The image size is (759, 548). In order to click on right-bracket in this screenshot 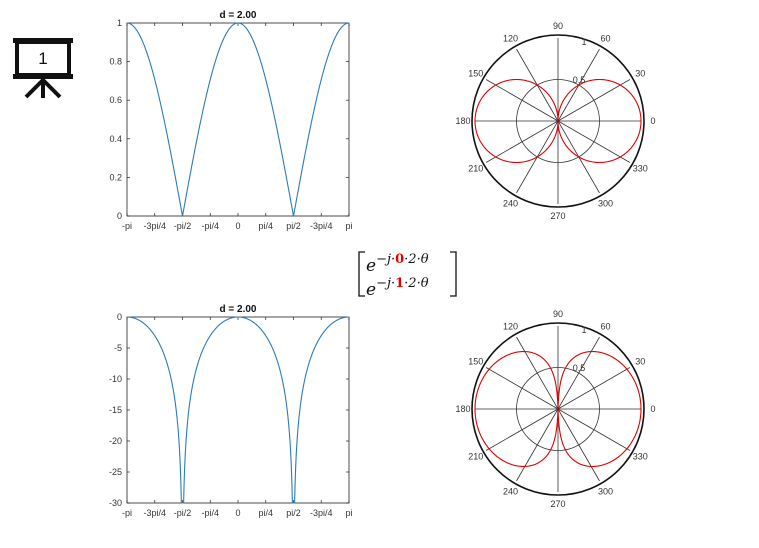, I will do `click(453, 274)`.